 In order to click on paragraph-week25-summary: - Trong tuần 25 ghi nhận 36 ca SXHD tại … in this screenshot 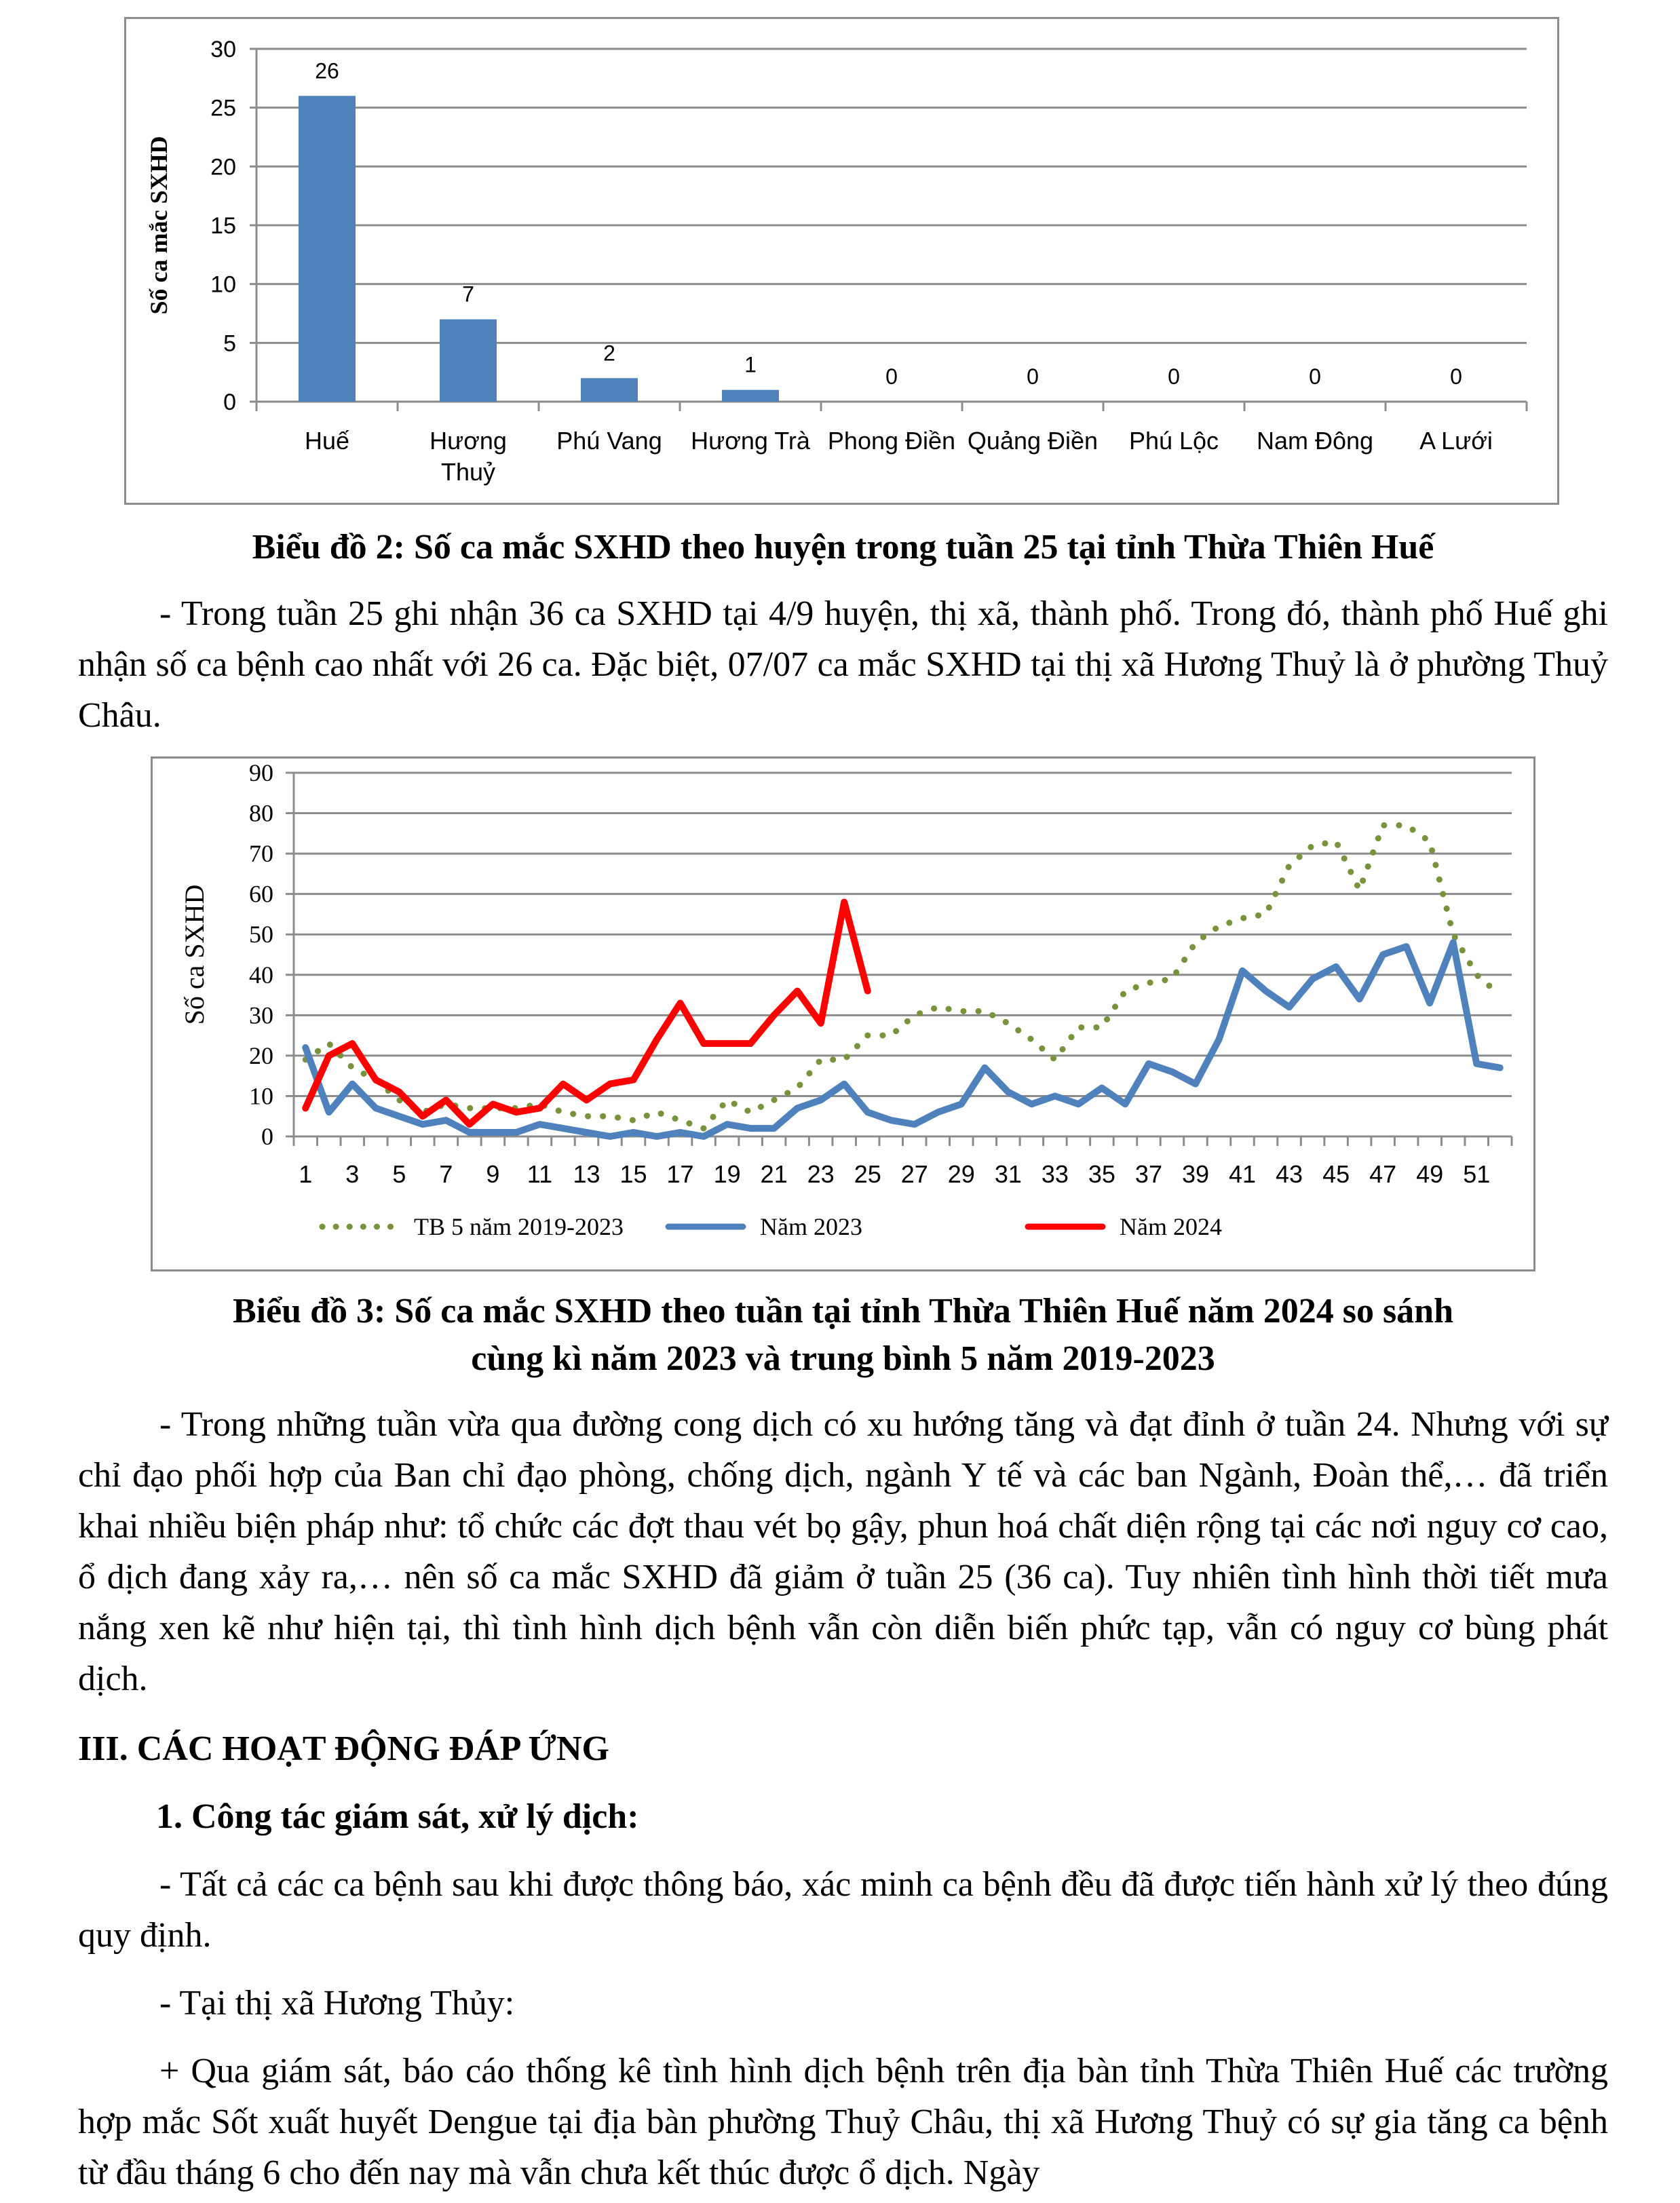, I will do `click(843, 664)`.